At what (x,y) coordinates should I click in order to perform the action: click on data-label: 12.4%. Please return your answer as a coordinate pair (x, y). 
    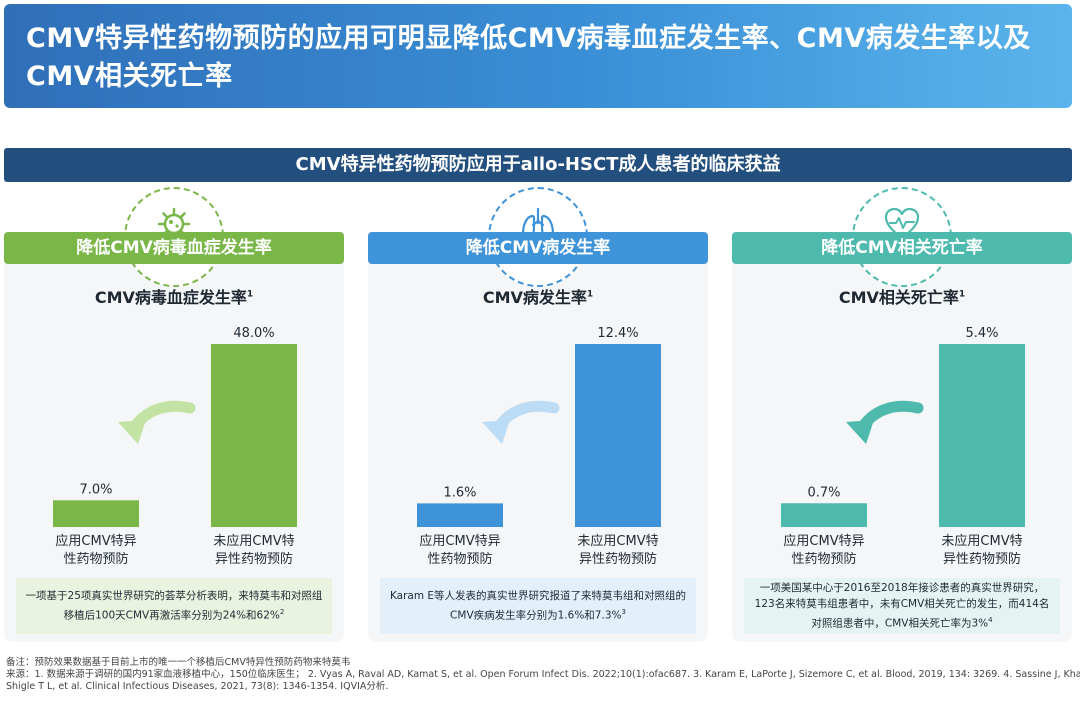
    Looking at the image, I should click on (617, 333).